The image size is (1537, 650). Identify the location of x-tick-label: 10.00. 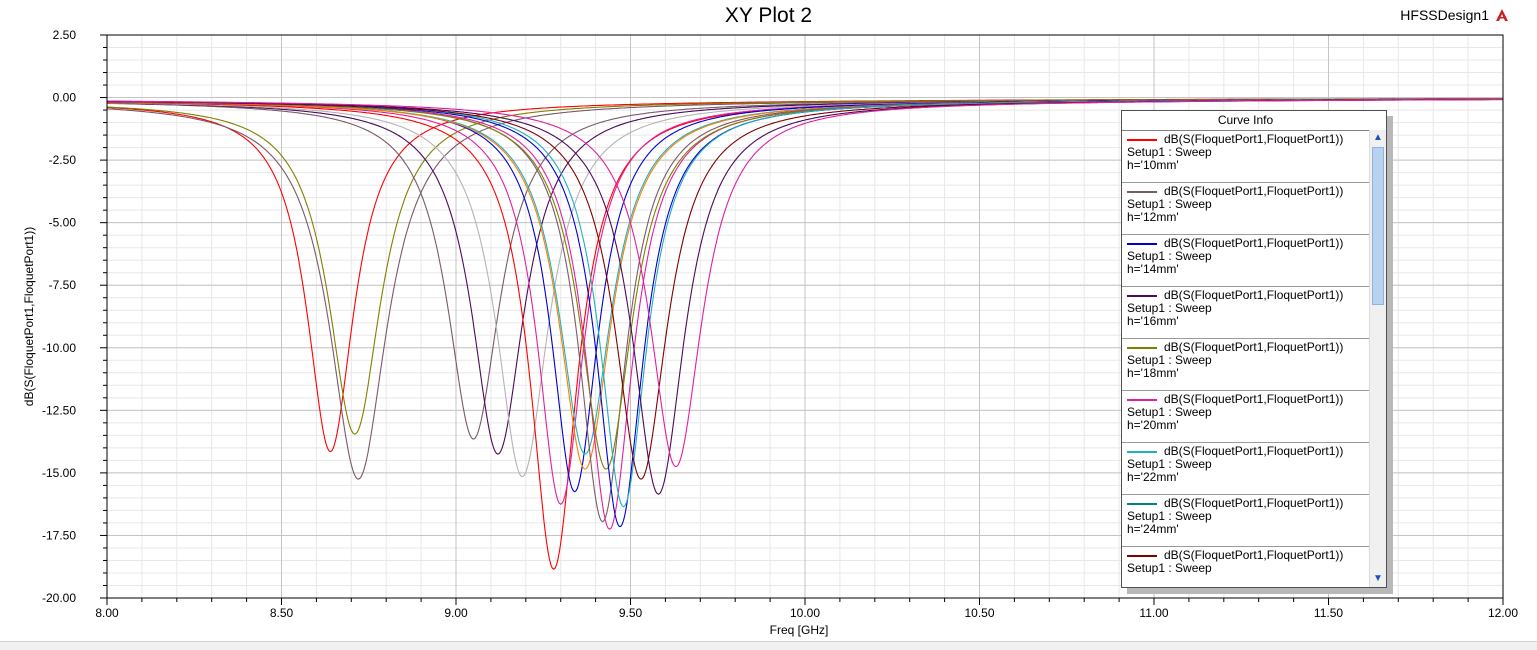
(805, 613).